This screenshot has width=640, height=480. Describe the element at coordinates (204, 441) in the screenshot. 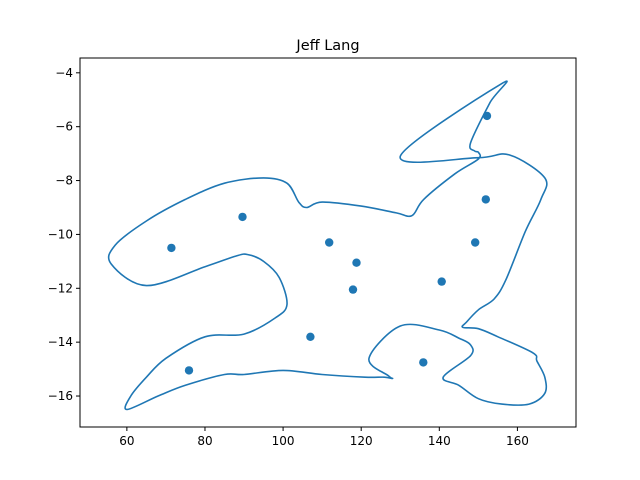

I see `x-tick-label: 80` at that location.